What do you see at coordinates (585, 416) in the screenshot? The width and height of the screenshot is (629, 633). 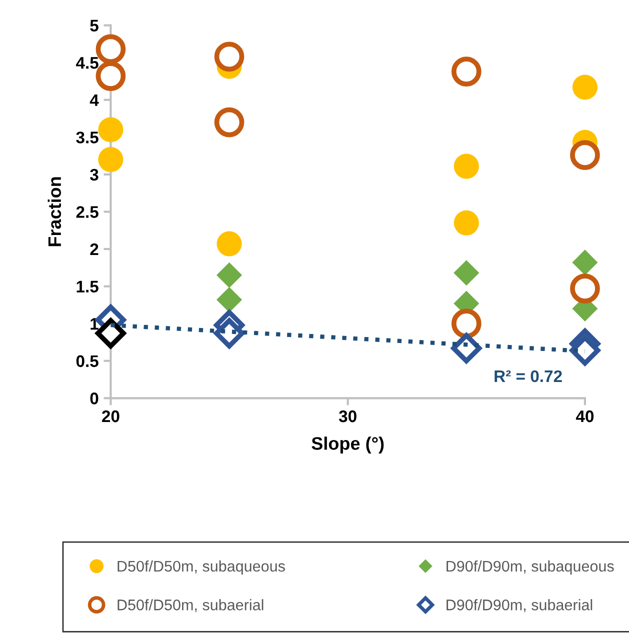 I see `x-tick-label: 40` at bounding box center [585, 416].